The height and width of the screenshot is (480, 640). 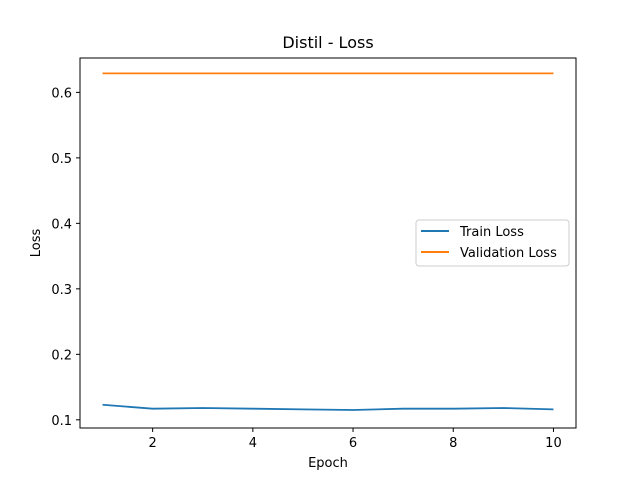 What do you see at coordinates (61, 224) in the screenshot?
I see `y-tick-label: 0.4` at bounding box center [61, 224].